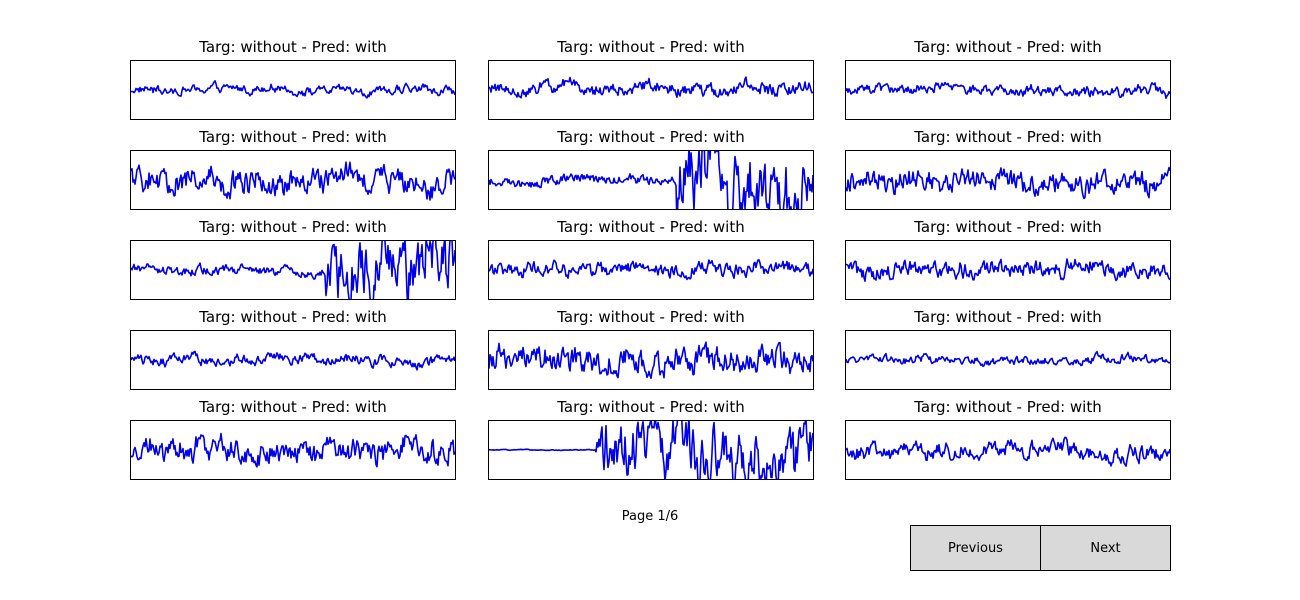 The image size is (1300, 600). I want to click on next-button: Next, so click(1105, 548).